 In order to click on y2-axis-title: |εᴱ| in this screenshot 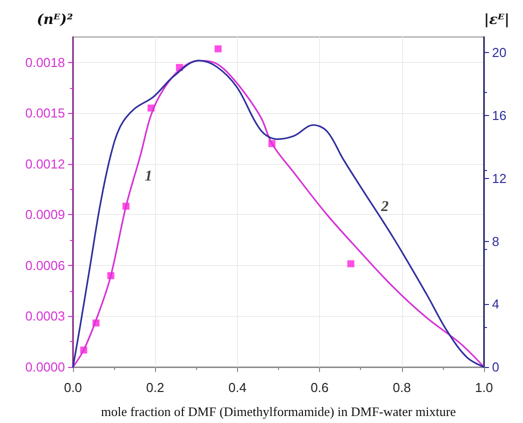, I will do `click(497, 20)`.